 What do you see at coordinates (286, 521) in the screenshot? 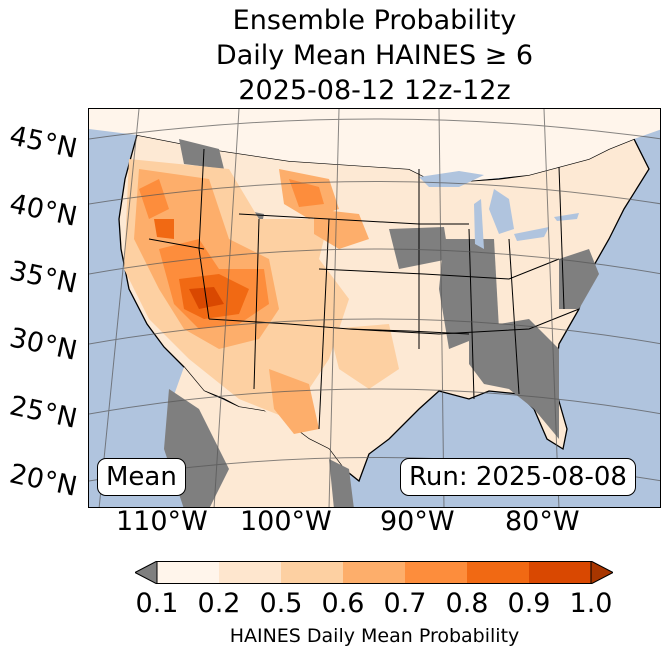
I see `lon-label-100: 100°W` at bounding box center [286, 521].